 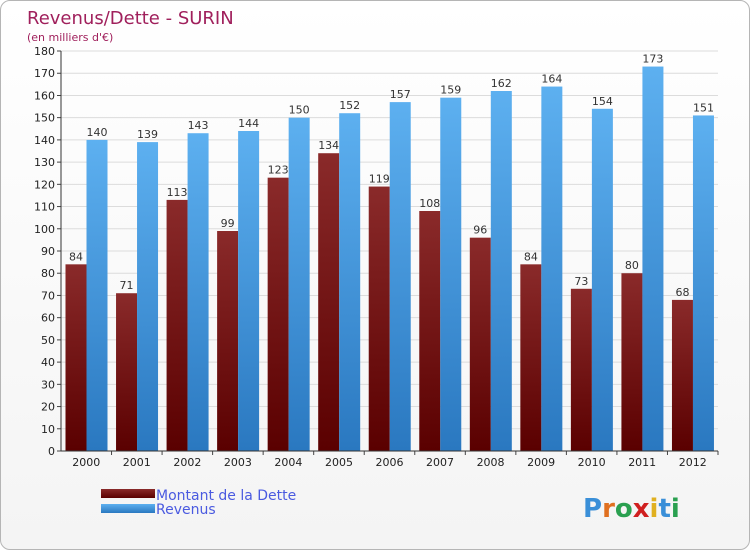 I want to click on data-label: 123, so click(x=278, y=170).